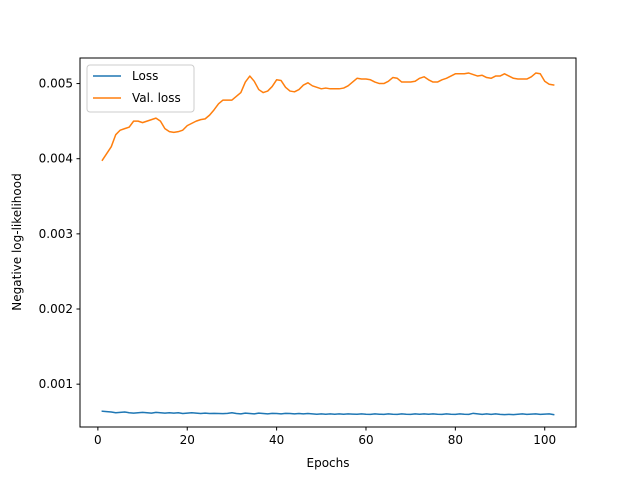  What do you see at coordinates (328, 117) in the screenshot?
I see `series-line-val-loss` at bounding box center [328, 117].